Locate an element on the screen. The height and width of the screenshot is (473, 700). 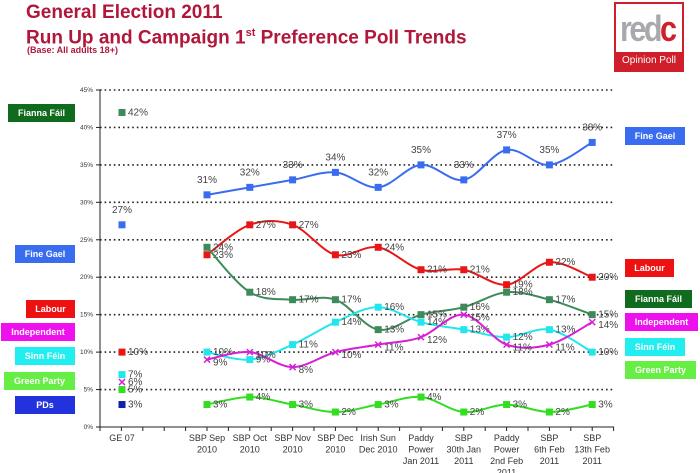
ge07-point-labour is located at coordinates (122, 352).